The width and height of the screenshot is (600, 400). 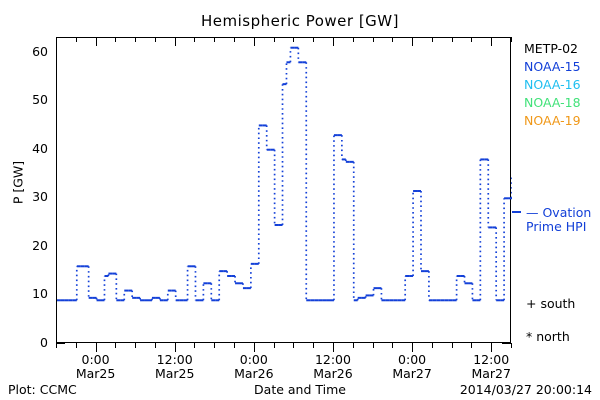 What do you see at coordinates (551, 303) in the screenshot?
I see `south-marker-legend: + south` at bounding box center [551, 303].